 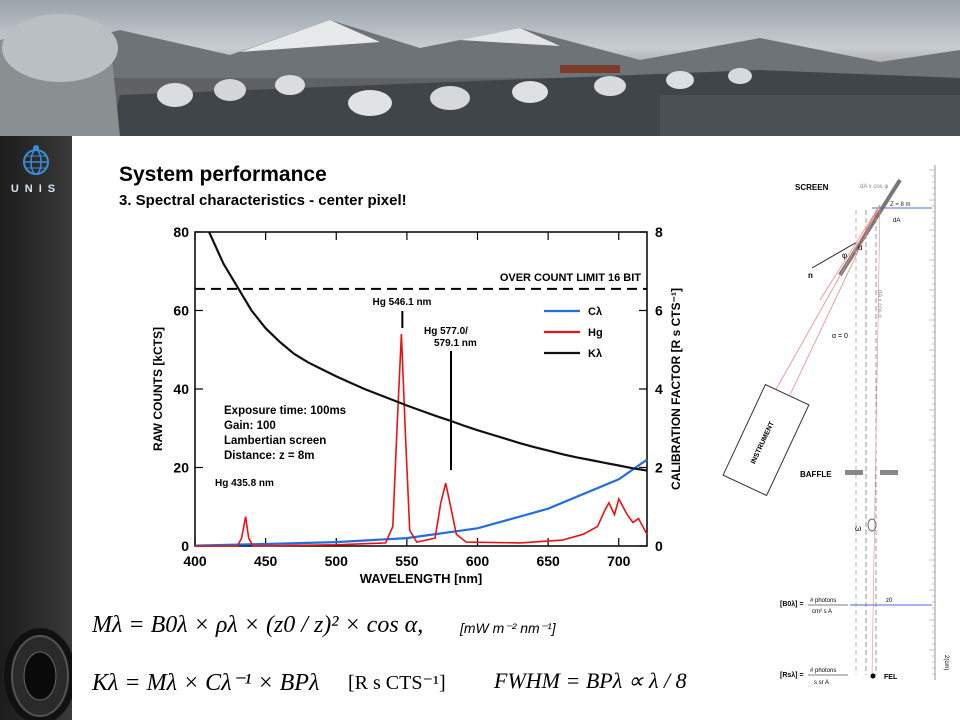 I want to click on y2-tick-label: 0, so click(x=659, y=546).